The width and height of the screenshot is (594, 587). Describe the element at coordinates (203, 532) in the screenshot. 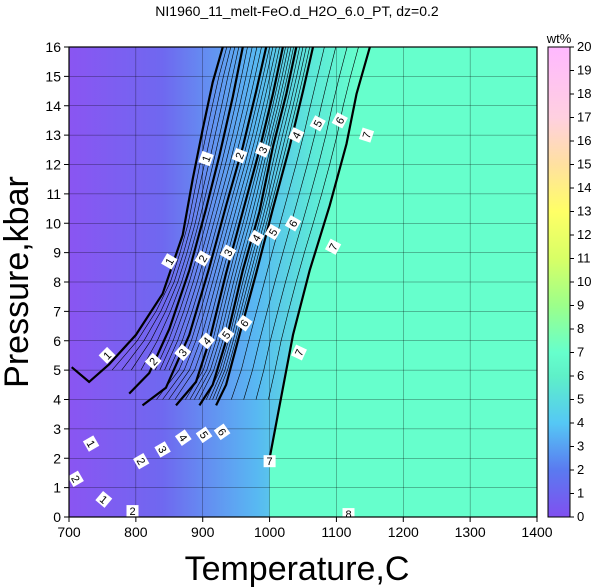

I see `x-tick-label: 900` at that location.